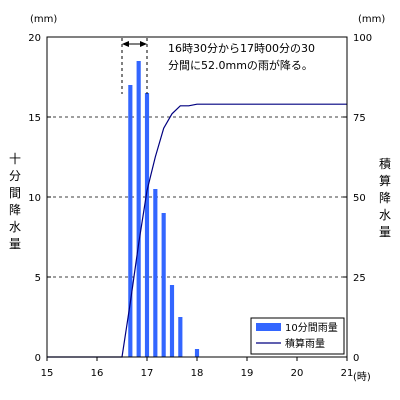 This screenshot has width=400, height=400. I want to click on y-right-tick-label: 50, so click(359, 198).